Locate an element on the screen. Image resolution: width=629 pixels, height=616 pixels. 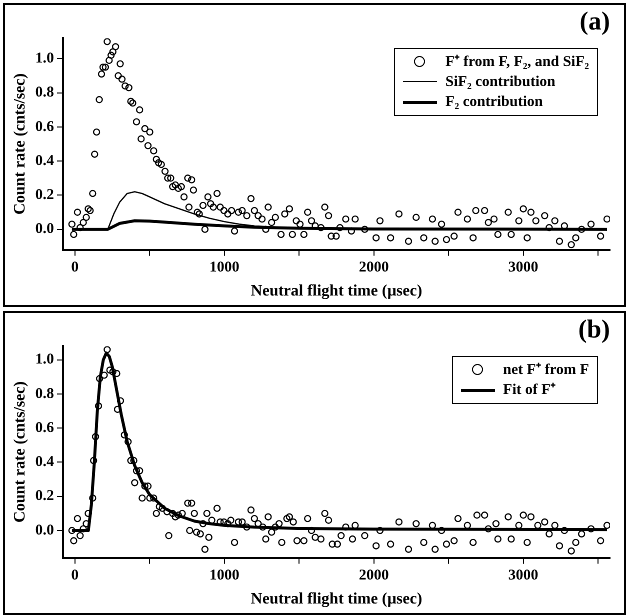
legend-label: F⁺ from F, F₂, and SiF₂ is located at coordinates (517, 62).